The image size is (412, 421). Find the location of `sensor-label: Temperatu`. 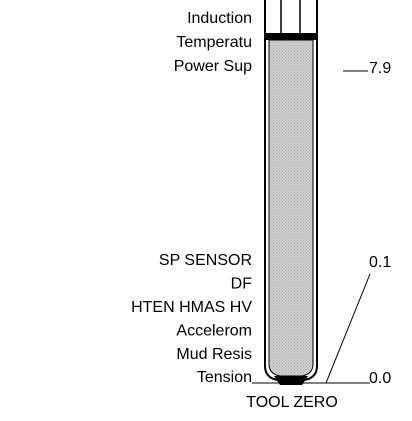

sensor-label: Temperatu is located at coordinates (214, 42).